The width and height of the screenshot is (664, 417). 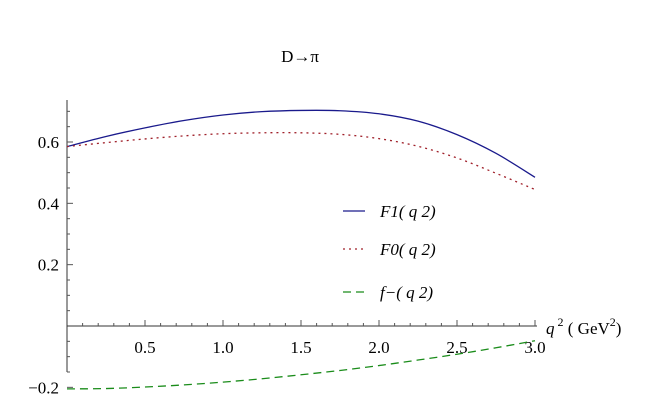 What do you see at coordinates (300, 347) in the screenshot?
I see `x-tick-label: 1.5` at bounding box center [300, 347].